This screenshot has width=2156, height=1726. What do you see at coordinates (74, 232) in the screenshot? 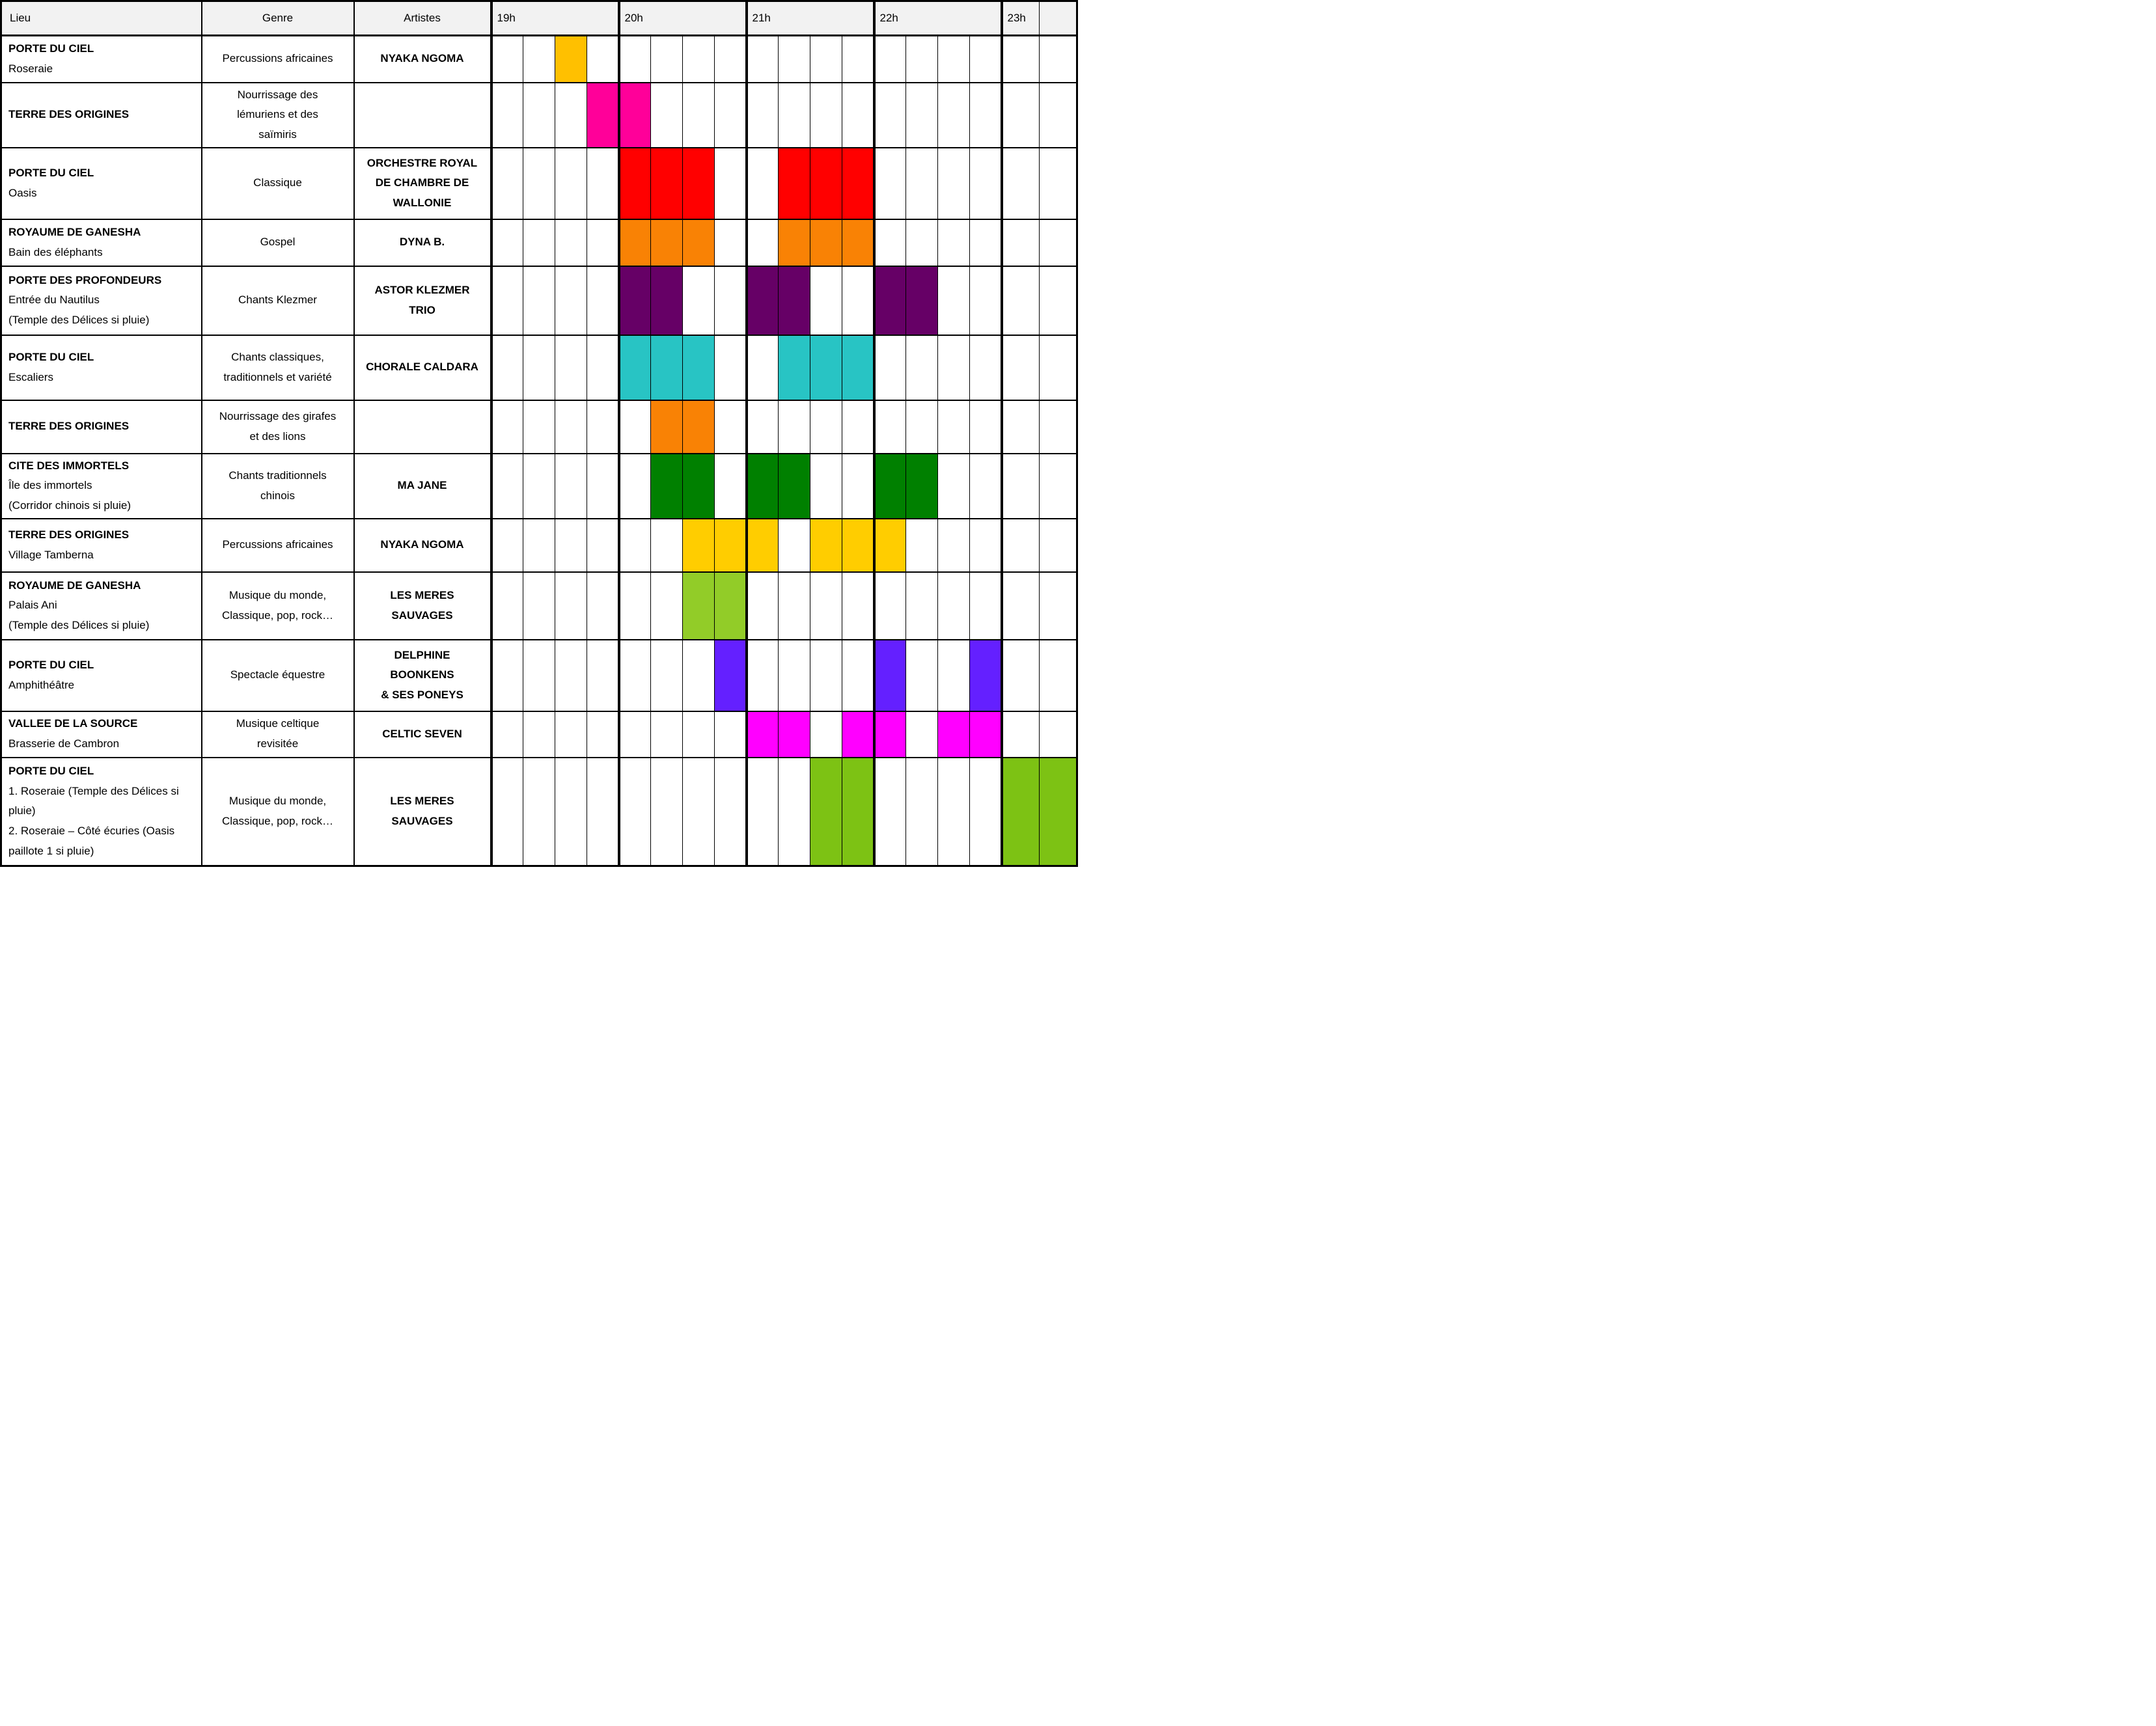
I see `venue-name: ROYAUME DE GANESHA` at bounding box center [74, 232].